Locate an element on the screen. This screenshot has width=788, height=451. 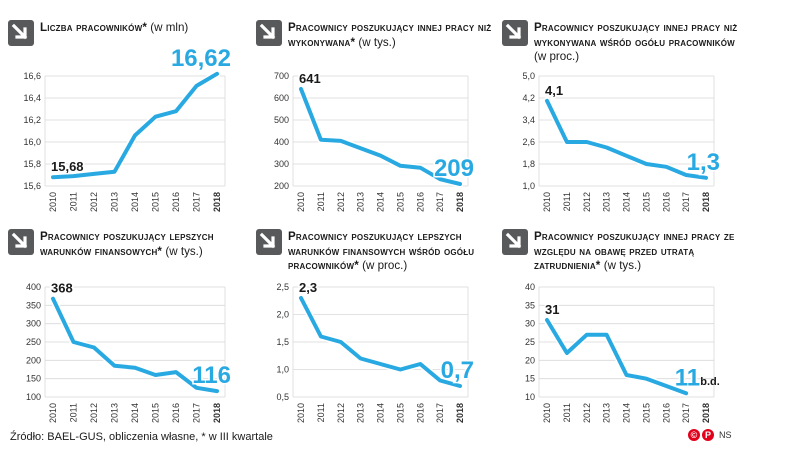
last-value-label: 209 is located at coordinates (454, 168).